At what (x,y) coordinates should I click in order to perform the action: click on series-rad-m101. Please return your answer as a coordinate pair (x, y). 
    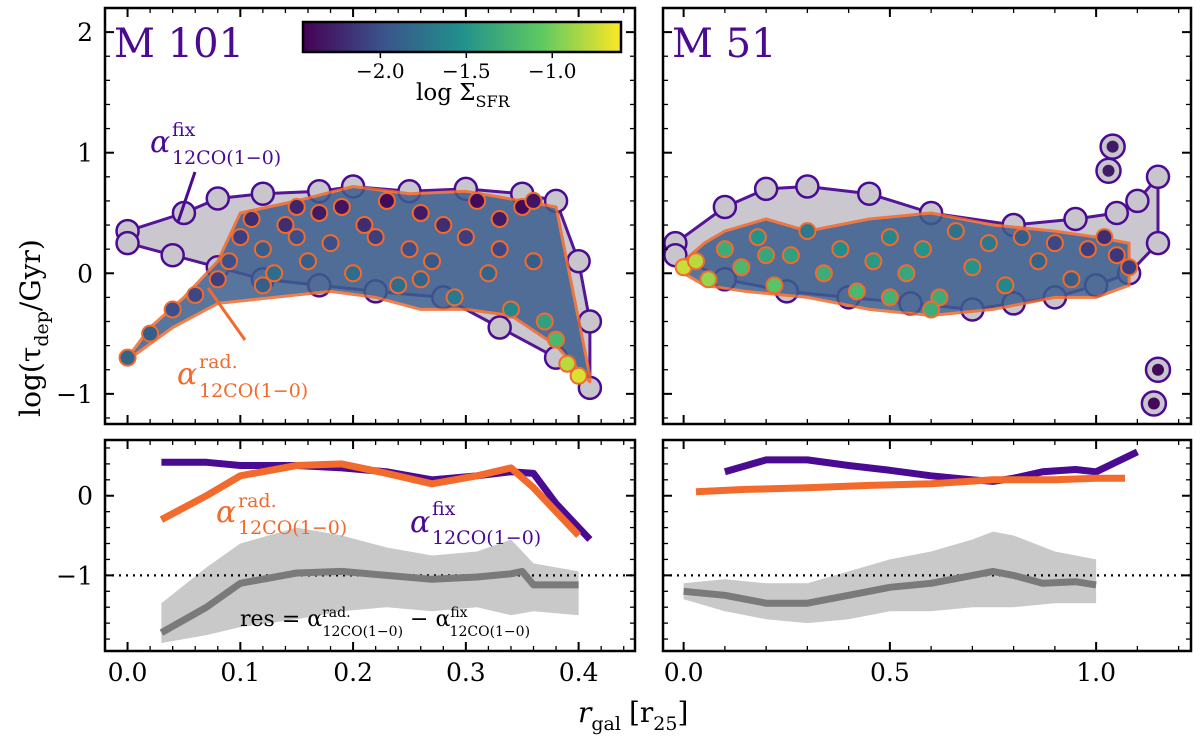
    Looking at the image, I should click on (370, 499).